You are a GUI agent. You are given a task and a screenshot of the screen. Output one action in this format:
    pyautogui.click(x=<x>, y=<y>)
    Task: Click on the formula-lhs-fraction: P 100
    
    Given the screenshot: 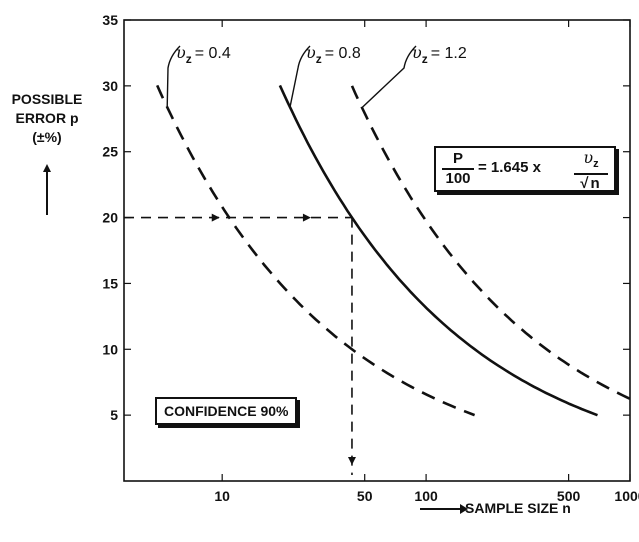 What is the action you would take?
    pyautogui.click(x=458, y=169)
    